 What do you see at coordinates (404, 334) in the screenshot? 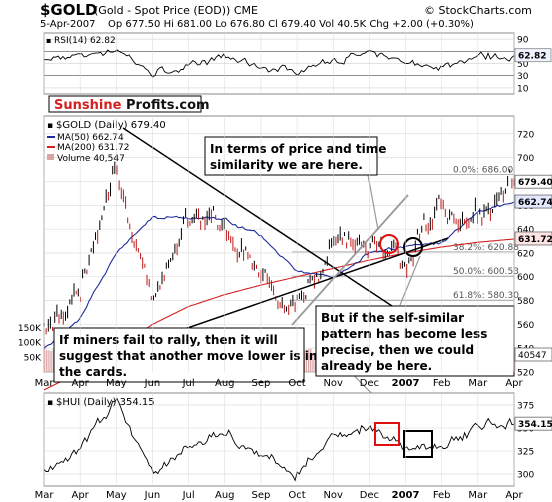
I see `annotation-right-line: pattern has become less` at bounding box center [404, 334].